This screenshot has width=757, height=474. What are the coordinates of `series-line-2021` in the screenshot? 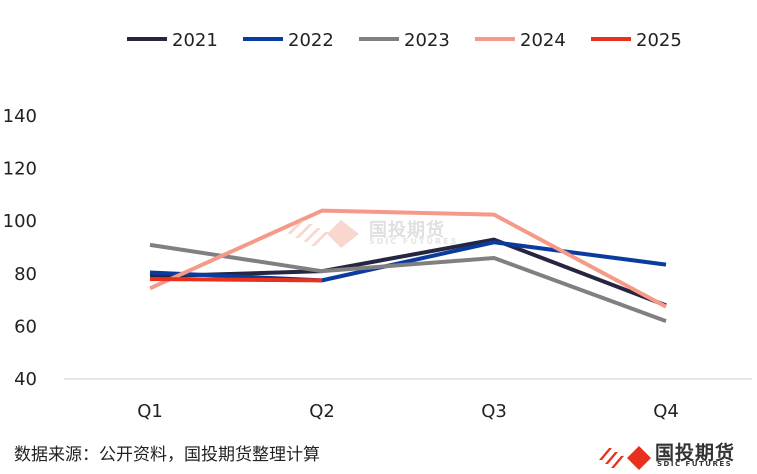 It's located at (408, 272).